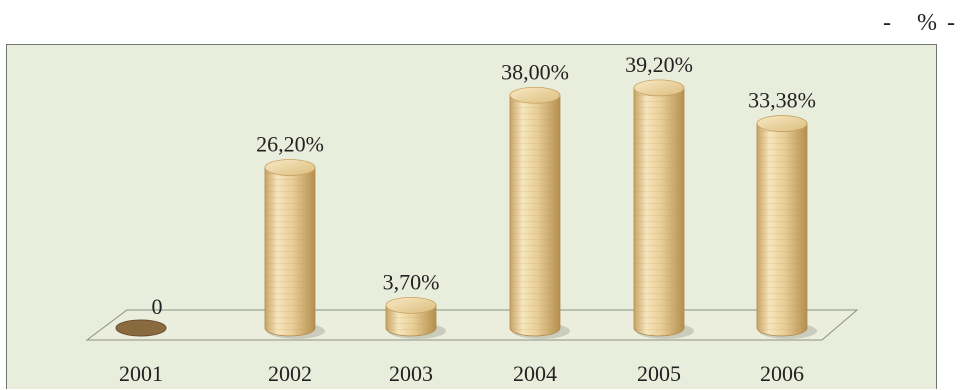  Describe the element at coordinates (782, 373) in the screenshot. I see `category-label-2006: 2006` at that location.